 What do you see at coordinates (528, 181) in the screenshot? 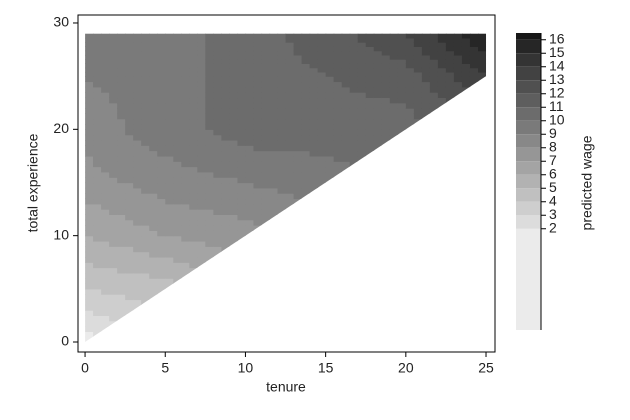
I see `colorbar-band` at bounding box center [528, 181].